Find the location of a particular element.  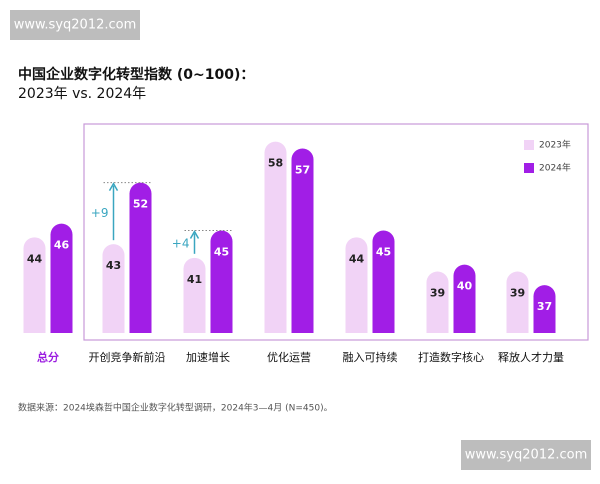

x-tick-label: 释放人才力量 is located at coordinates (531, 357).